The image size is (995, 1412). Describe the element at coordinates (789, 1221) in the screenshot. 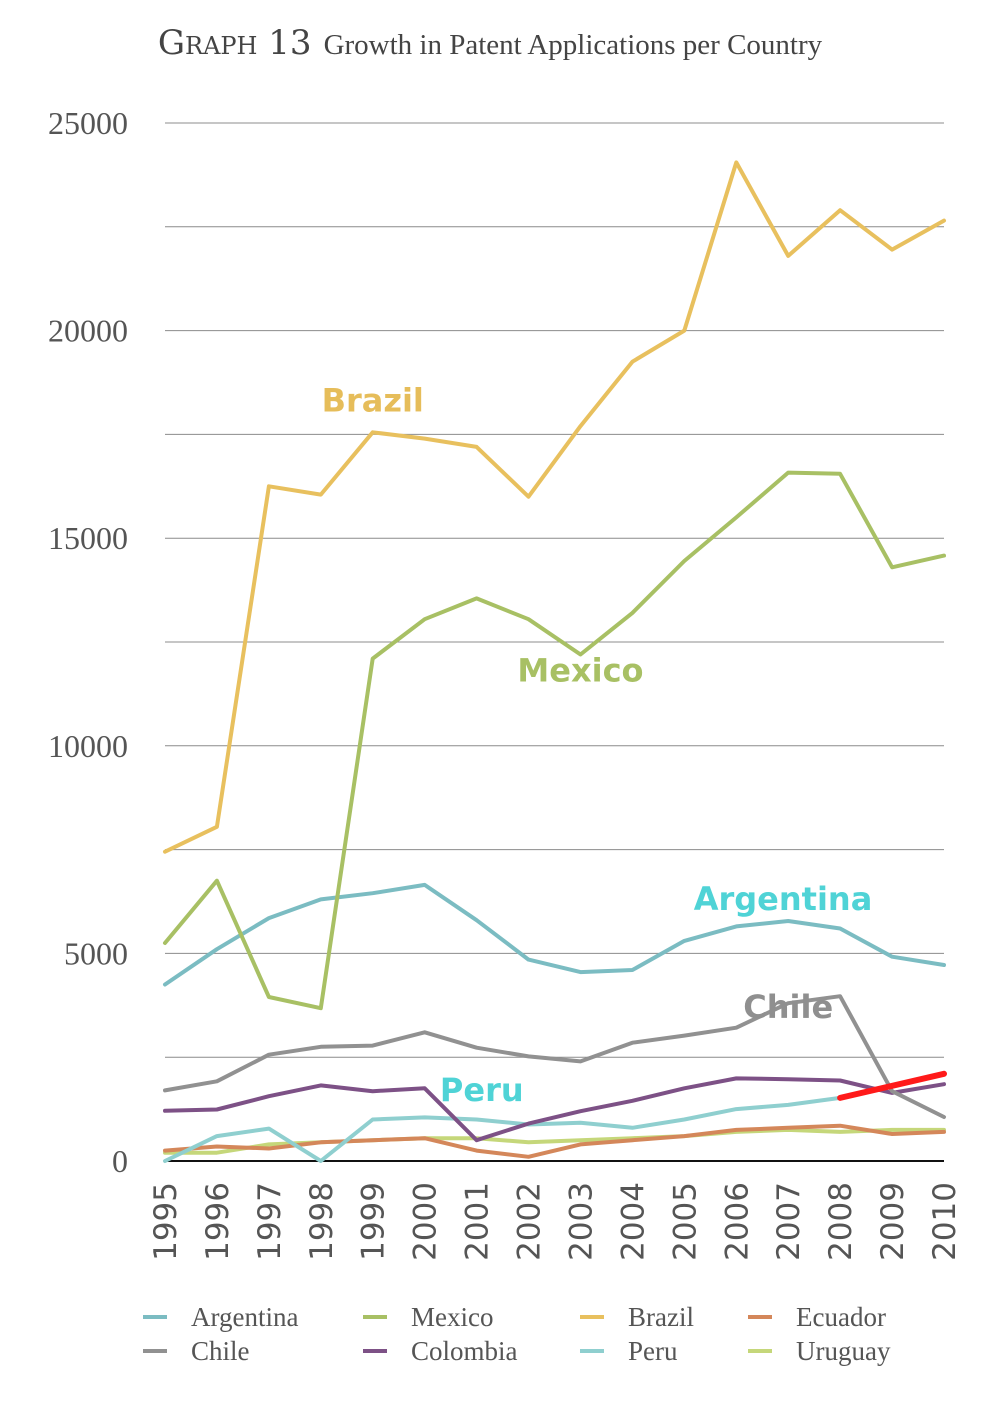

I see `x-tick-label: 2007` at that location.